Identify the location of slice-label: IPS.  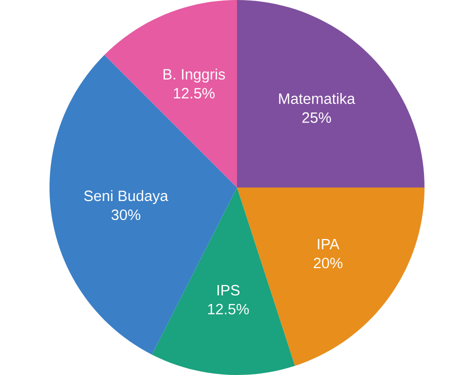
(229, 290).